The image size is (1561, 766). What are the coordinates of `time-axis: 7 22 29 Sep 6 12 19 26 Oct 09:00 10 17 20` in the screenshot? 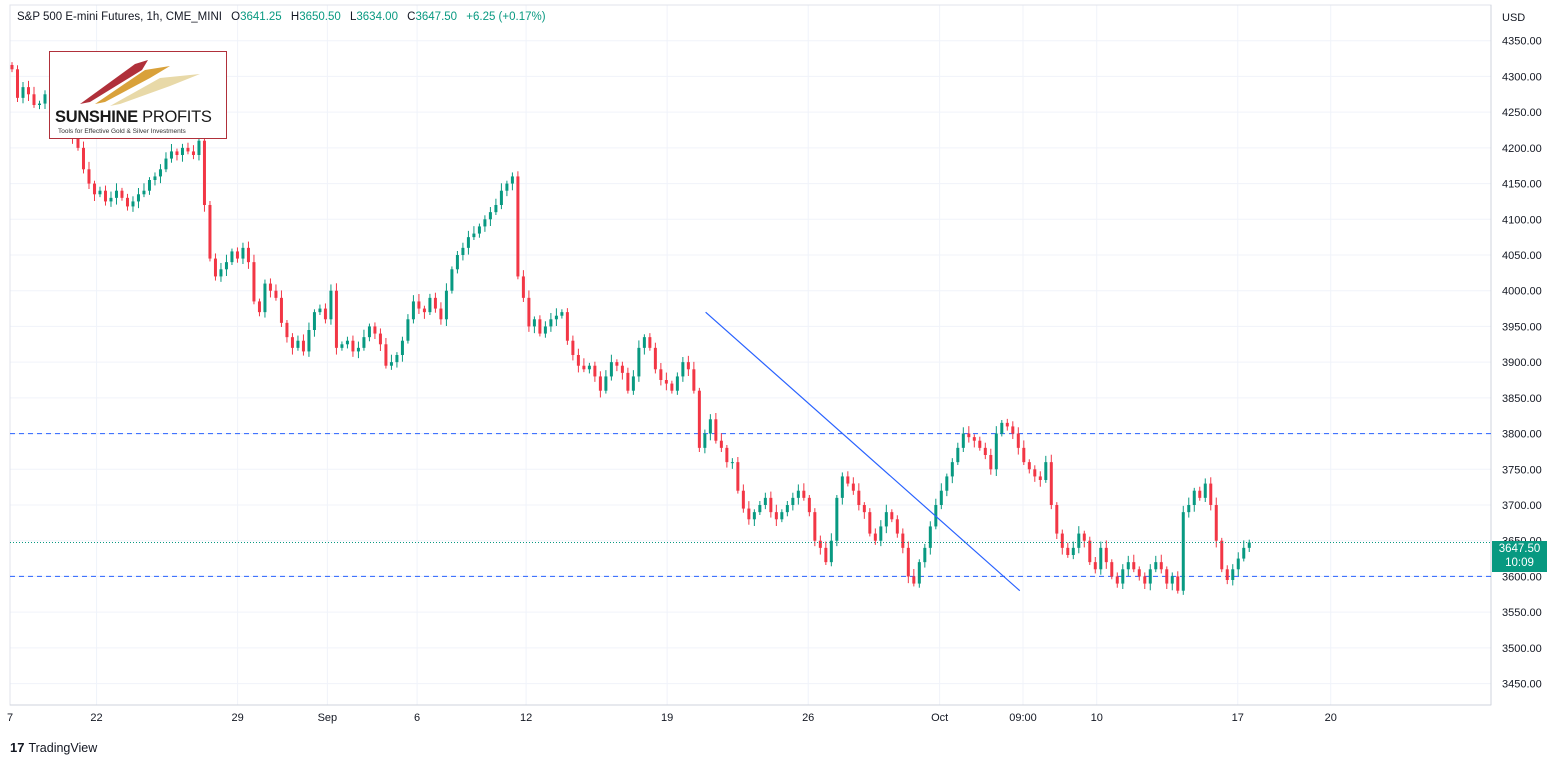 It's located at (672, 718).